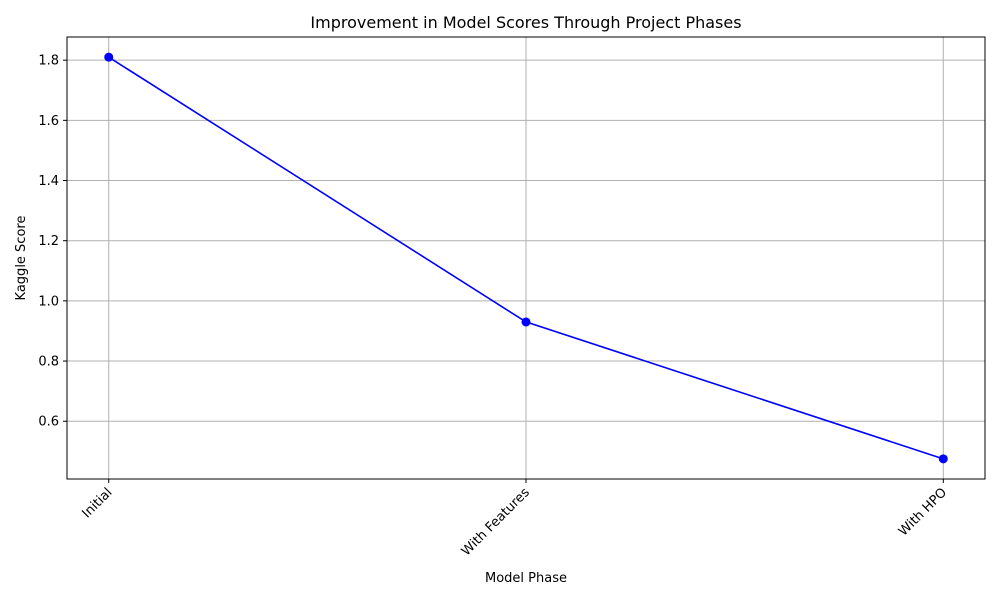 The height and width of the screenshot is (600, 1000). I want to click on x-axis-ticks: Initial With Features With HPO, so click(515, 519).